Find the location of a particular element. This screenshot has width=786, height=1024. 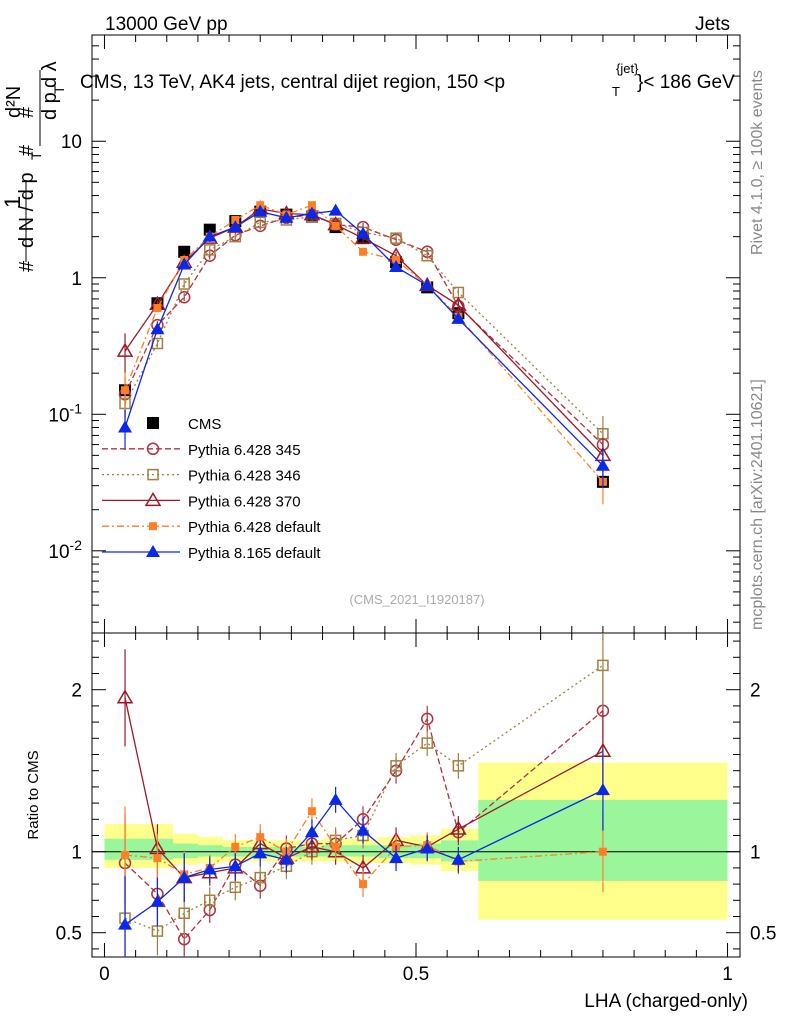

legend-label-pythia-6-428-default: Pythia 6.428 default is located at coordinates (254, 527).